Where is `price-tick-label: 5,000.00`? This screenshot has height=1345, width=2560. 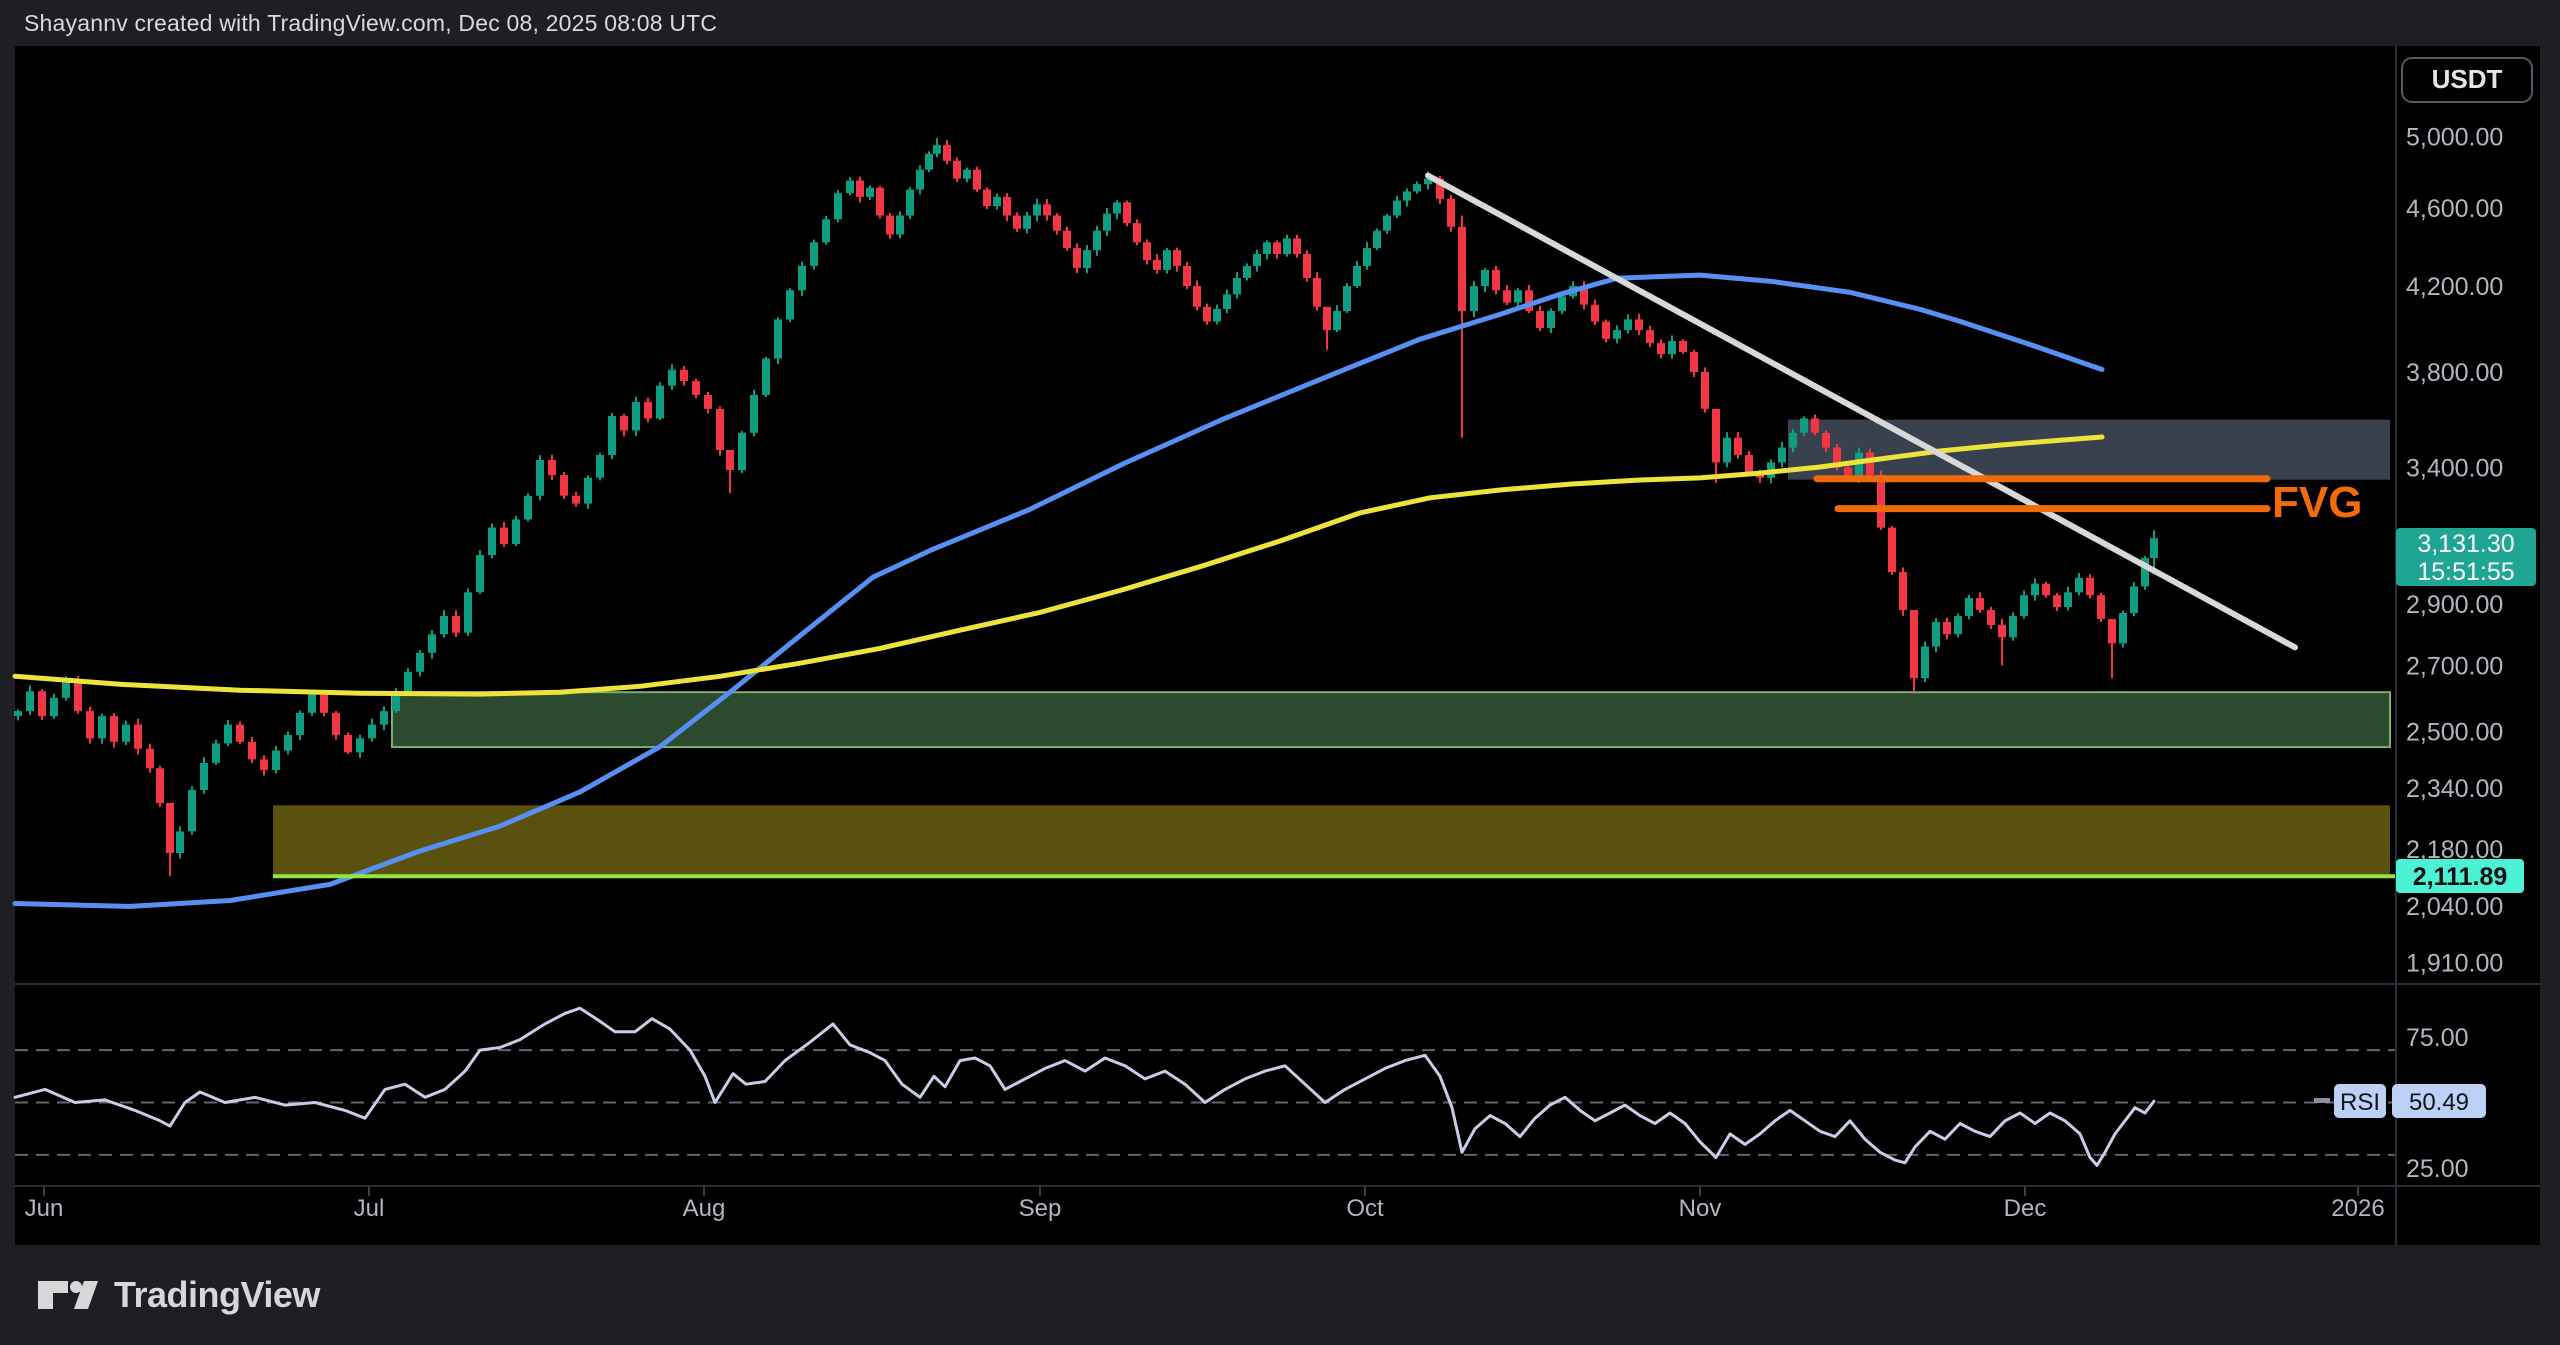 price-tick-label: 5,000.00 is located at coordinates (2454, 137).